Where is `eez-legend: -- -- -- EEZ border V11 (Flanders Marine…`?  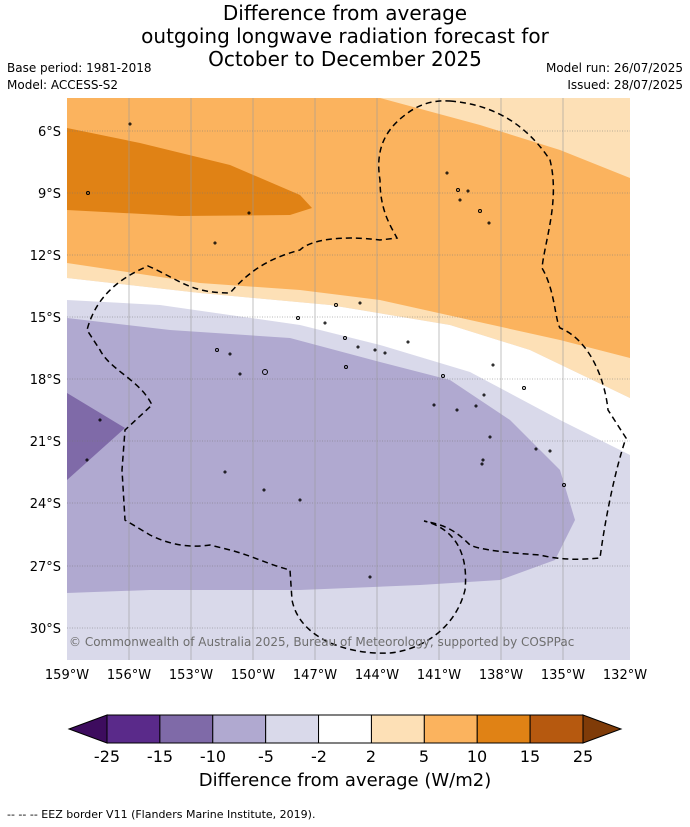 eez-legend: -- -- -- EEZ border V11 (Flanders Marine… is located at coordinates (161, 814).